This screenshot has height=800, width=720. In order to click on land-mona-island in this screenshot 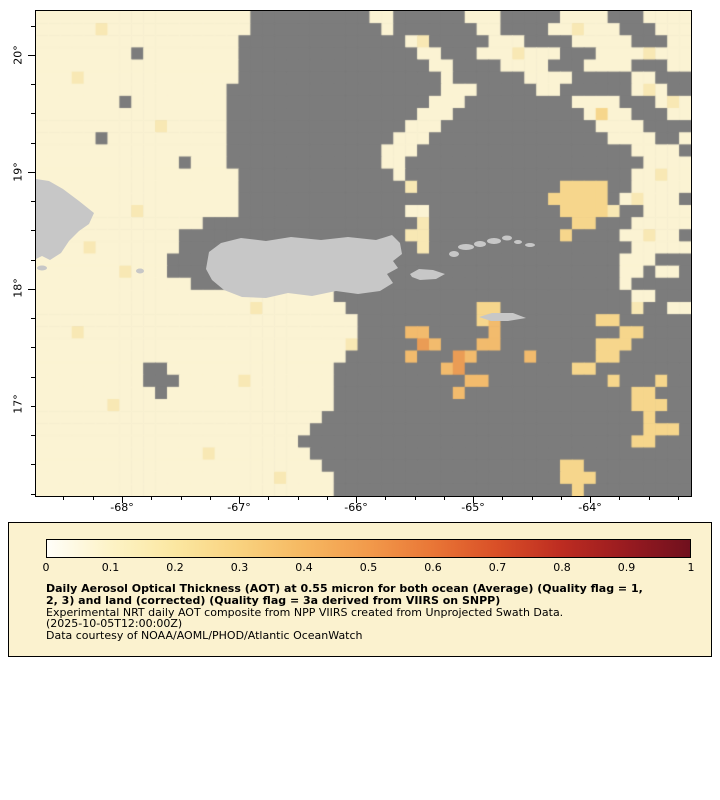, I will do `click(140, 271)`.